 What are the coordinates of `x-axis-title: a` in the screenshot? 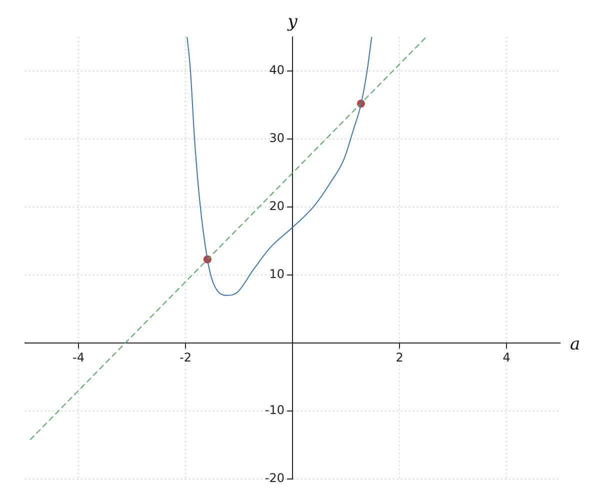 It's located at (575, 344).